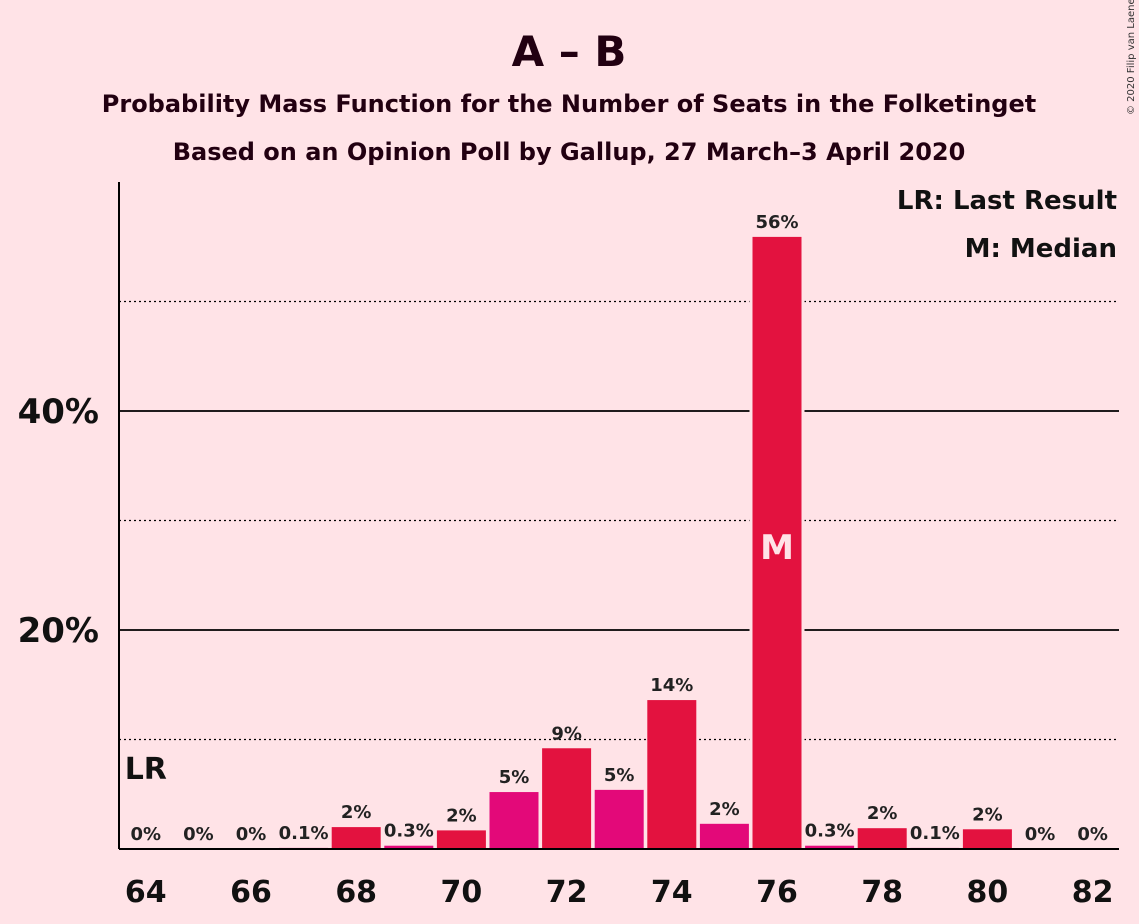  What do you see at coordinates (882, 892) in the screenshot?
I see `x-tick-label: 78` at bounding box center [882, 892].